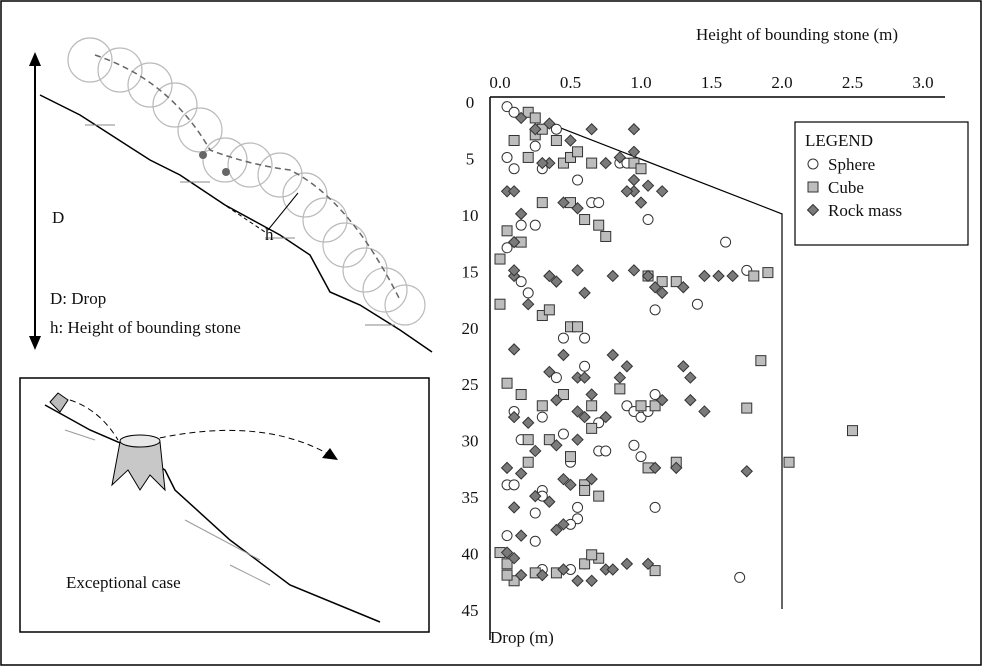  Describe the element at coordinates (470, 610) in the screenshot. I see `y-tick-label: 45` at that location.